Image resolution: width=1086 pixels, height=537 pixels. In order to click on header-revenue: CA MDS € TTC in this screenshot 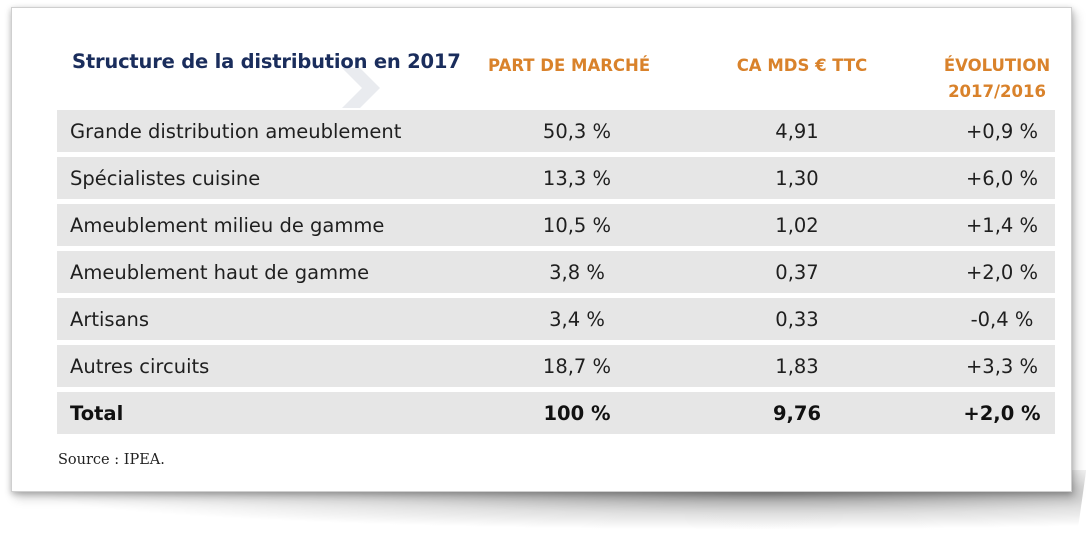, I will do `click(802, 65)`.